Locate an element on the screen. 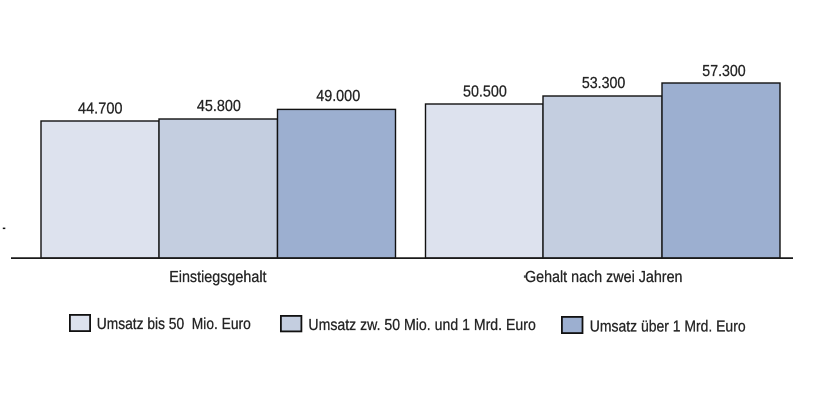  svg-text: 45.800 is located at coordinates (219, 106).